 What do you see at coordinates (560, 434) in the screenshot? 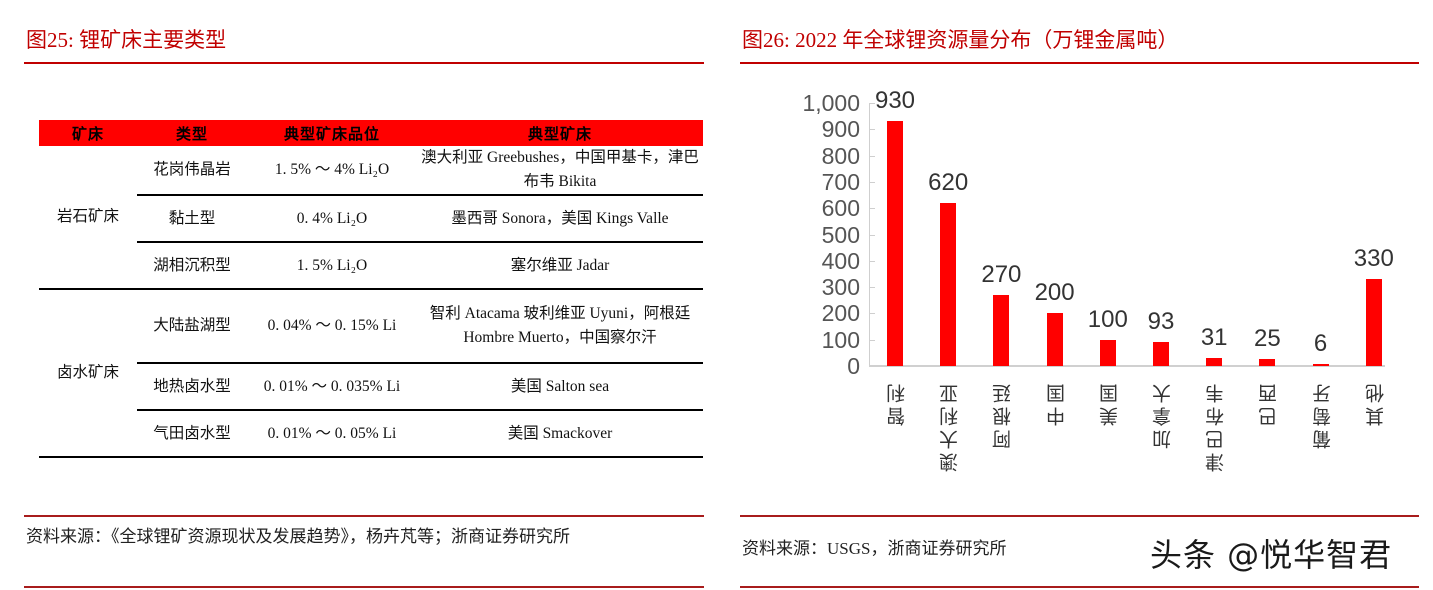
I see `typical-cell: 美国 Smackover` at bounding box center [560, 434].